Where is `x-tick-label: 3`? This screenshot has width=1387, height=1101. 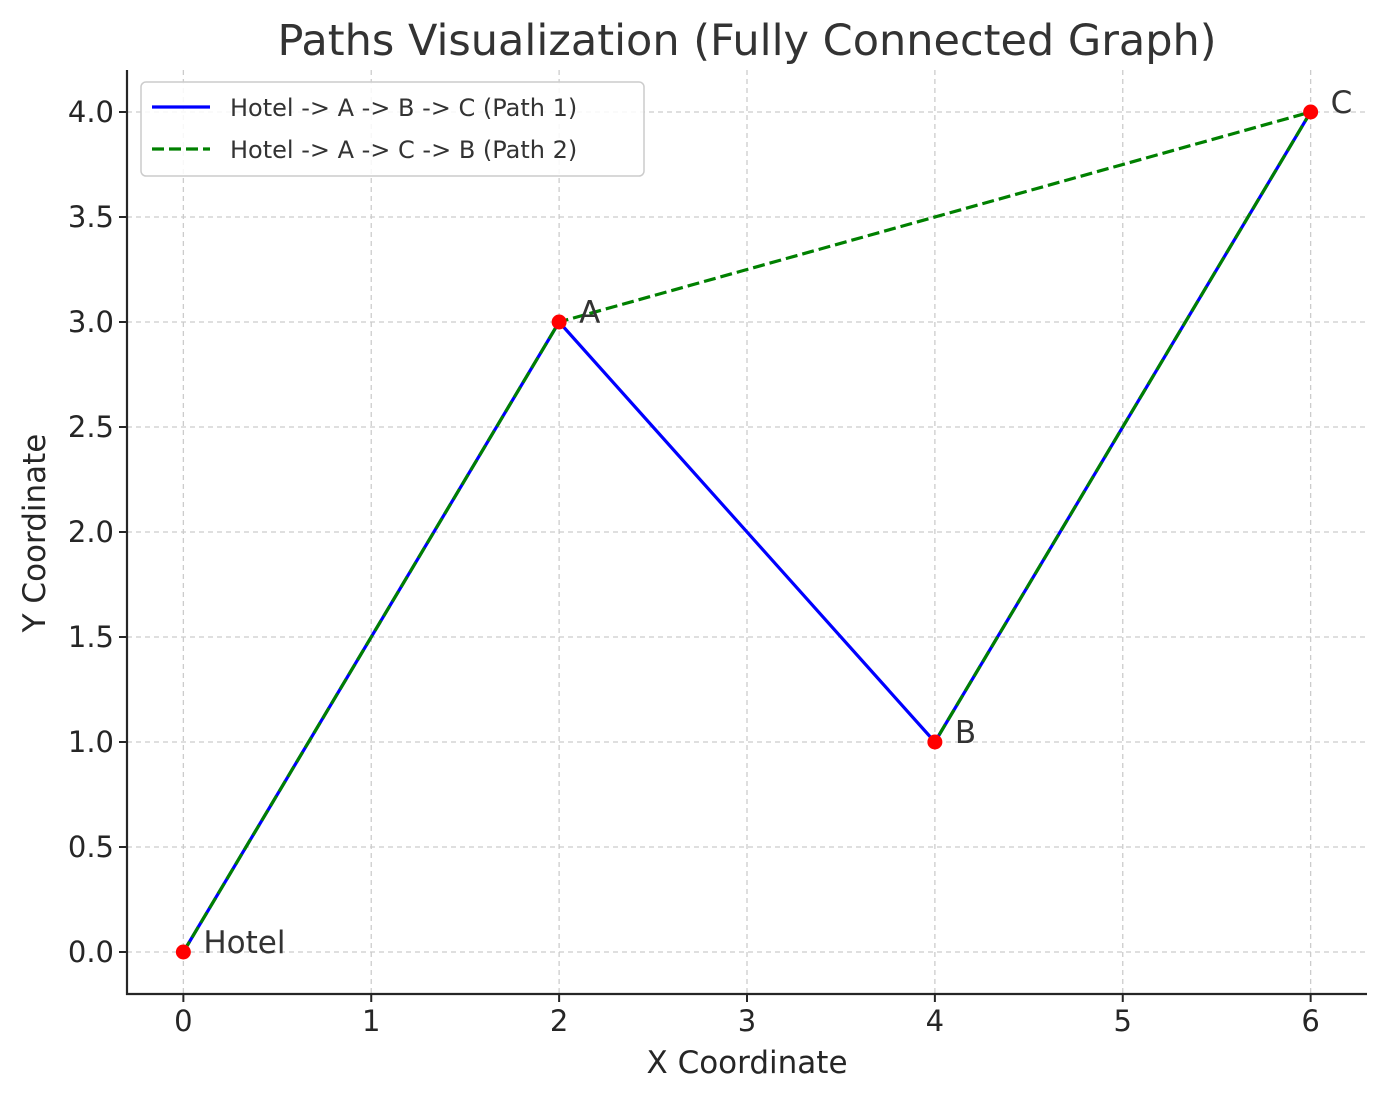 x-tick-label: 3 is located at coordinates (747, 1021).